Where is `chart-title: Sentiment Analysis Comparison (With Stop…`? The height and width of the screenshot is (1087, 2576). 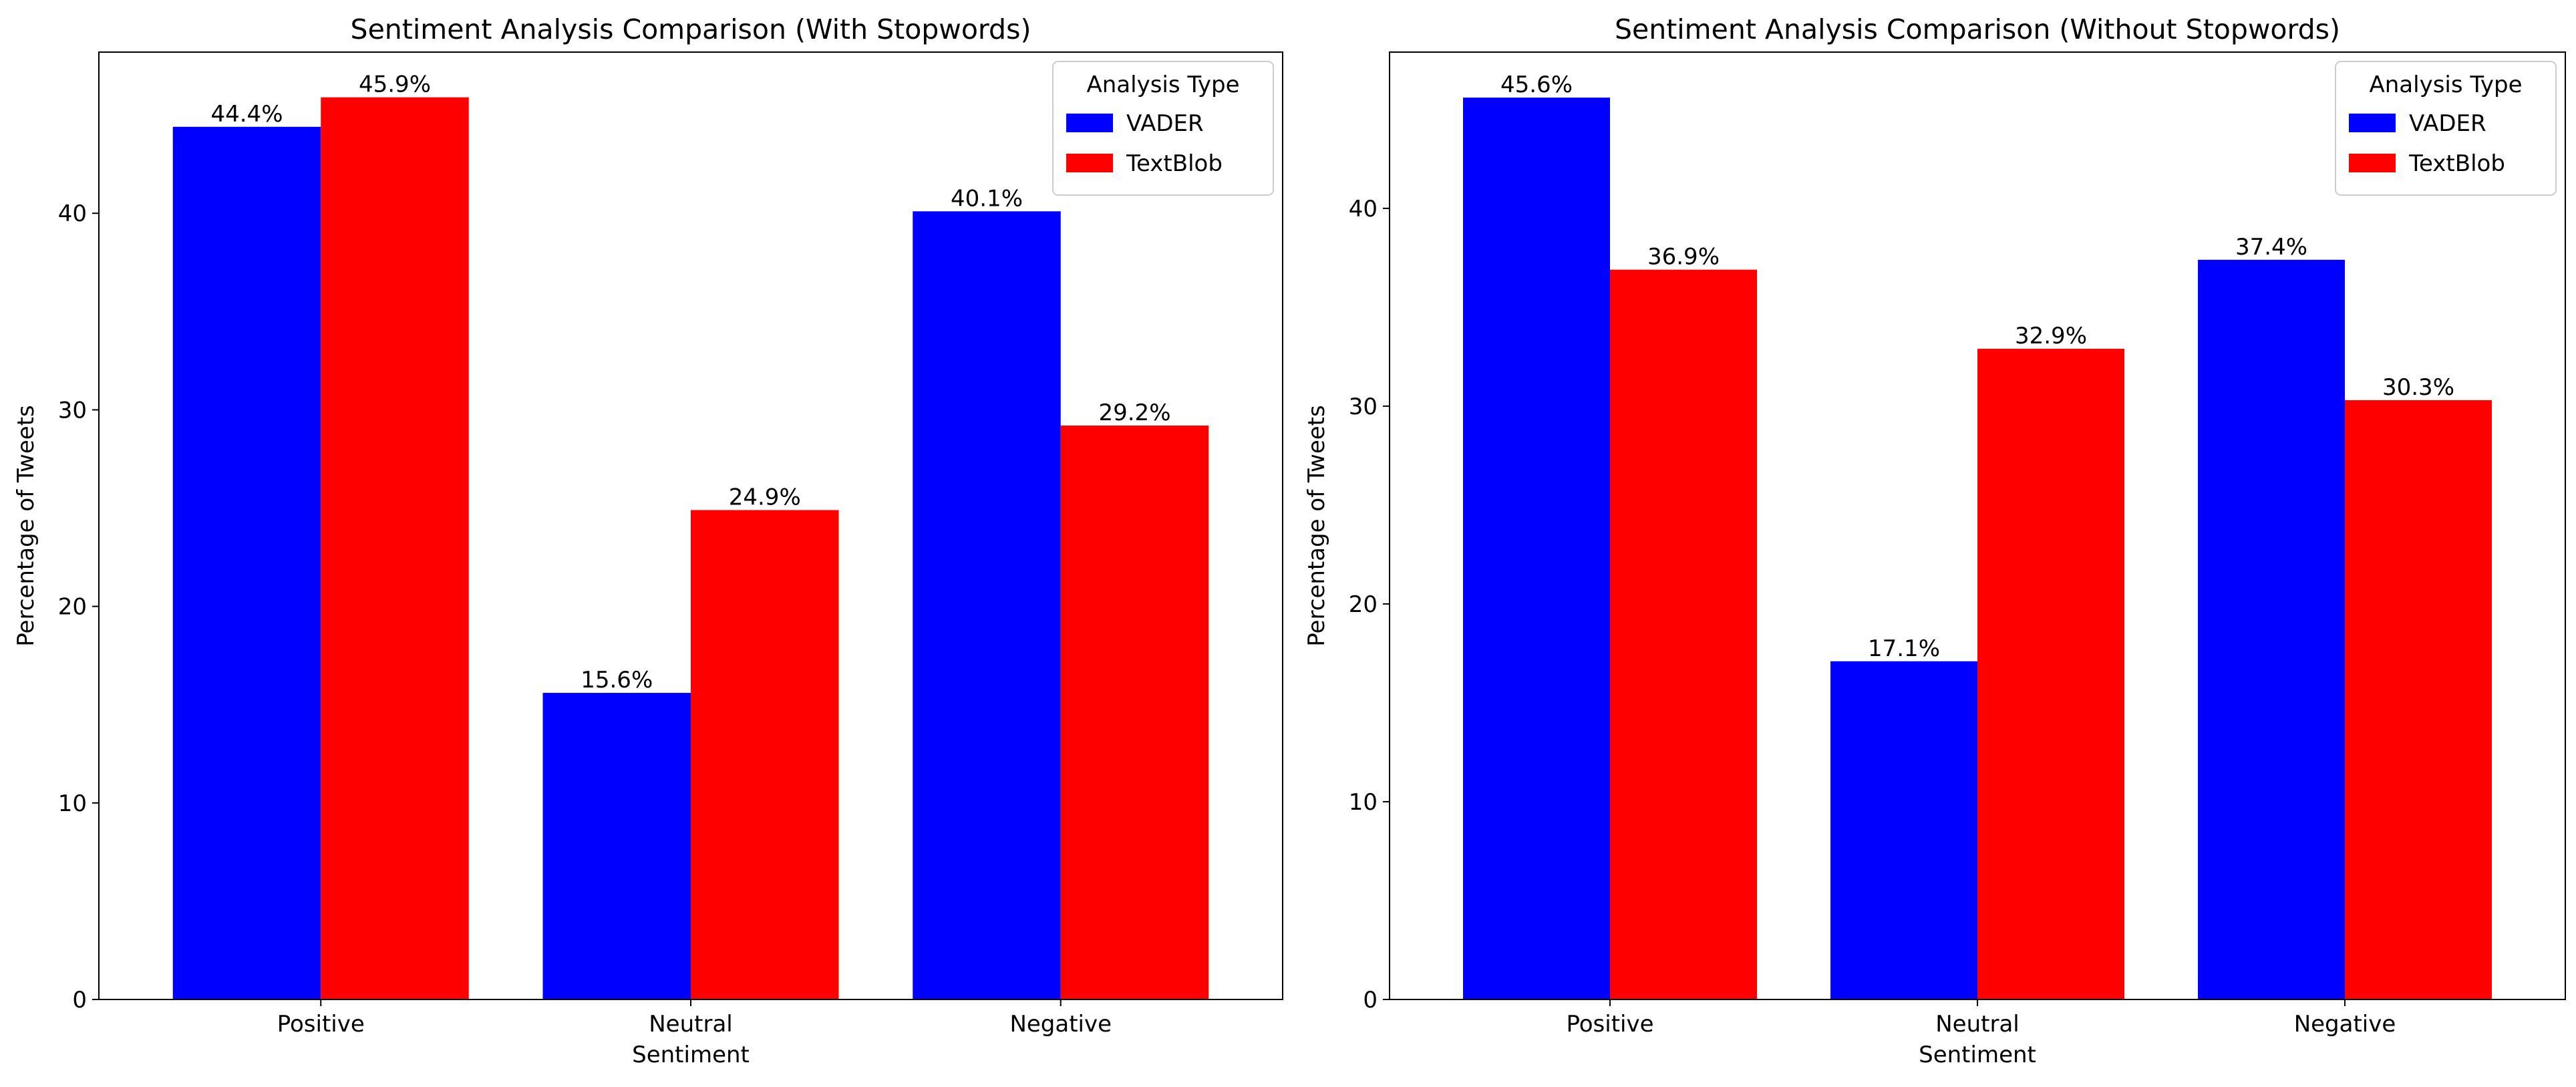 chart-title: Sentiment Analysis Comparison (With Stop… is located at coordinates (691, 29).